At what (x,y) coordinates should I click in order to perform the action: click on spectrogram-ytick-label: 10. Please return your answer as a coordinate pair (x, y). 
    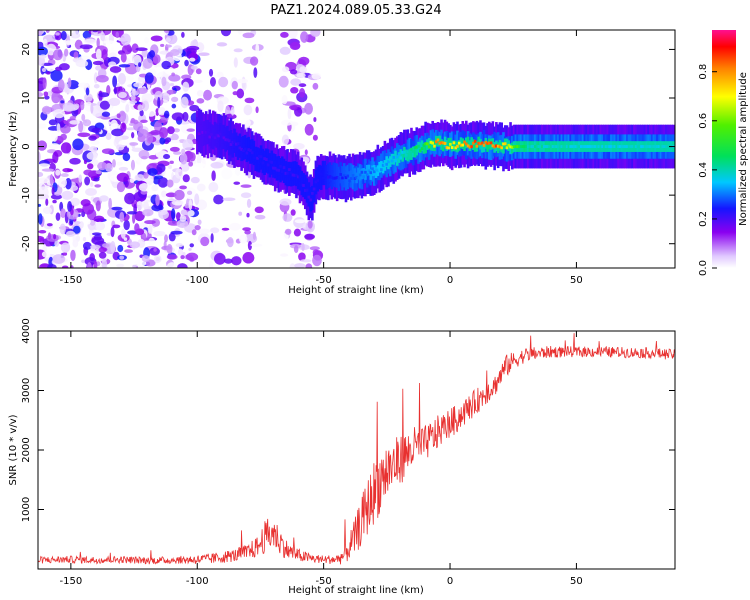
    Looking at the image, I should click on (26, 98).